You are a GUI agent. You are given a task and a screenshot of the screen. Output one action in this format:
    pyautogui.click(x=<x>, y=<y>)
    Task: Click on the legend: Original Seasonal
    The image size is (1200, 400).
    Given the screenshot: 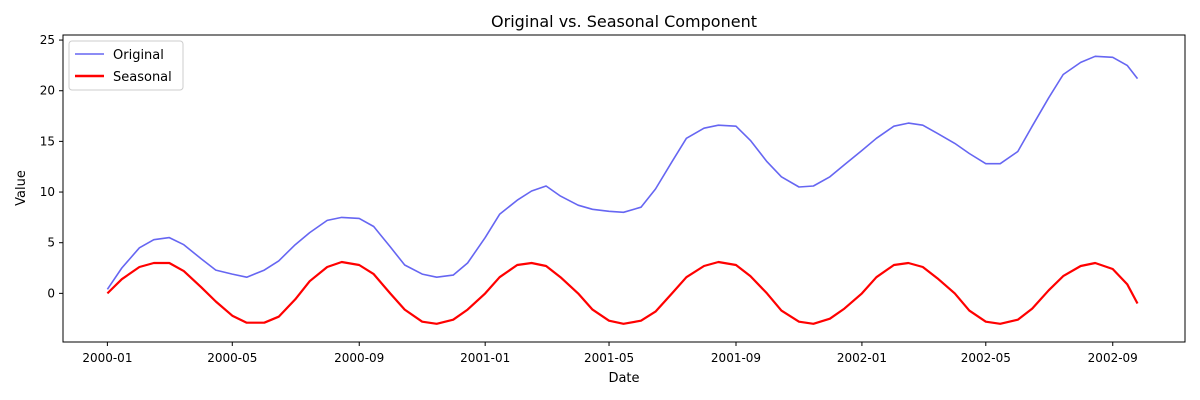 What is the action you would take?
    pyautogui.click(x=126, y=65)
    